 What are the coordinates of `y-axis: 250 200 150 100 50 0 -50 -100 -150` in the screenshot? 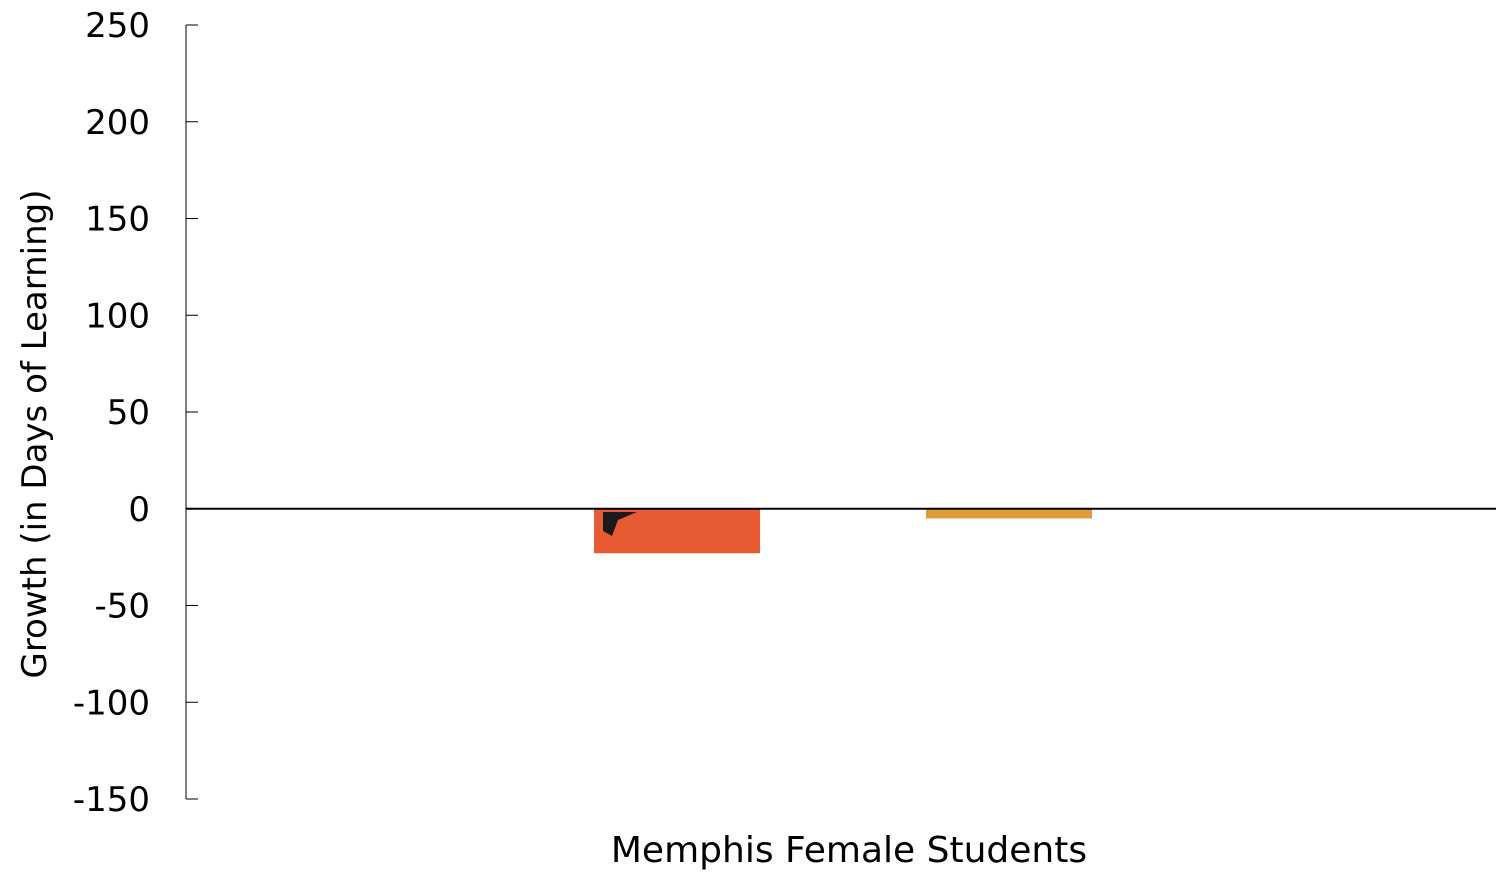 It's located at (135, 413).